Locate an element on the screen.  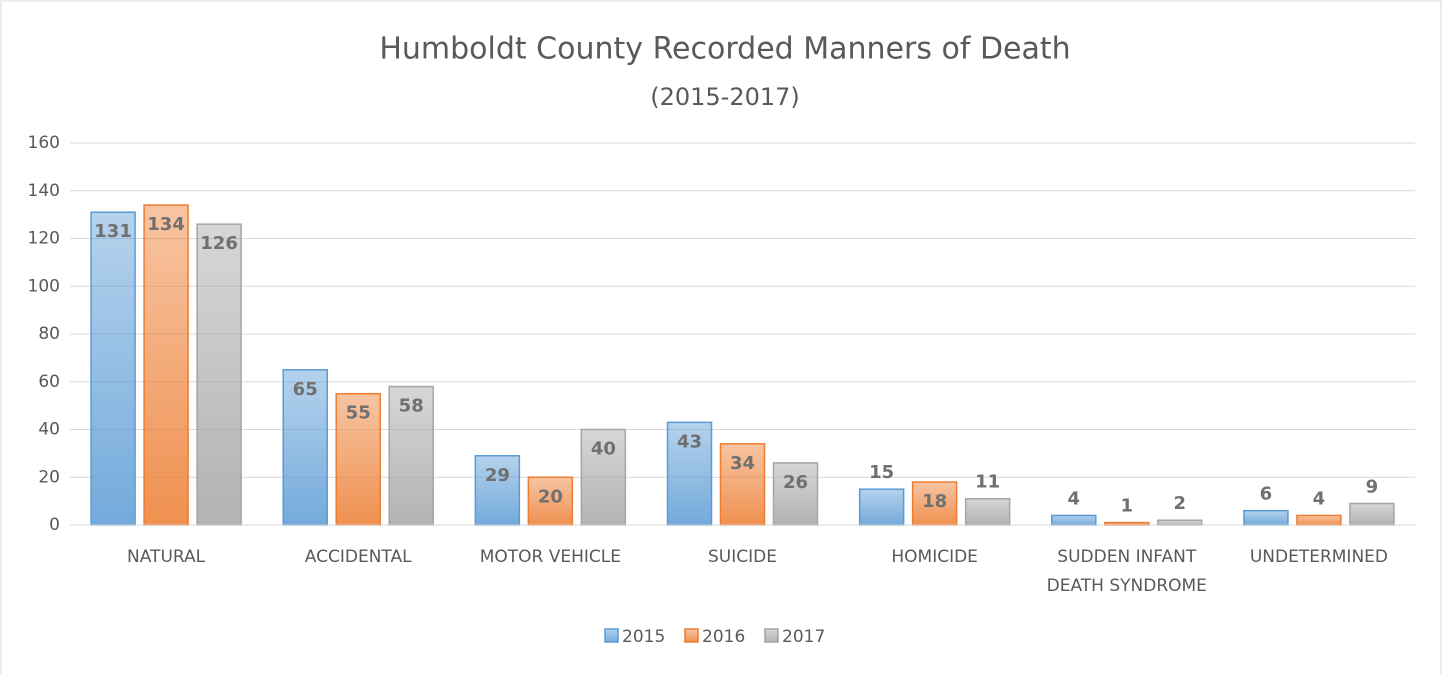
y-tick-label: 0 is located at coordinates (54, 525).